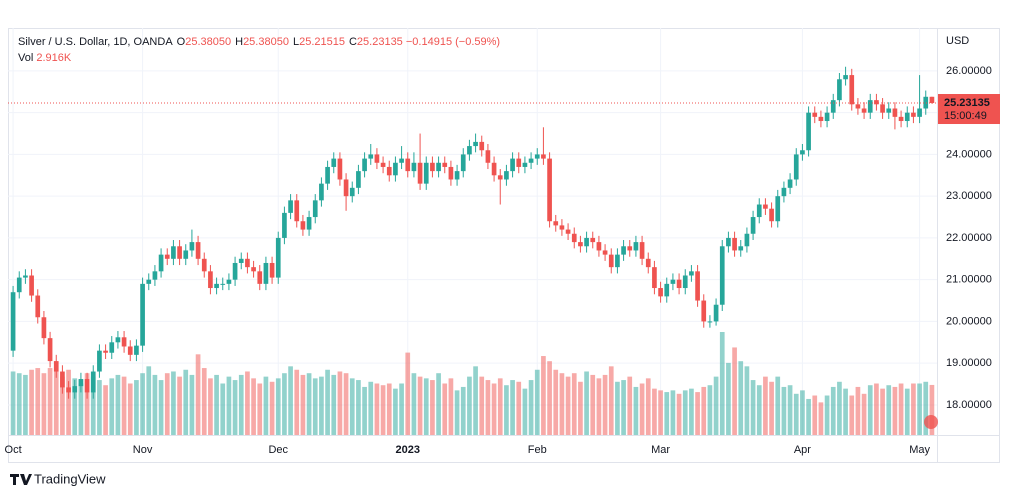 The width and height of the screenshot is (1012, 498). What do you see at coordinates (931, 422) in the screenshot?
I see `flag-icon` at bounding box center [931, 422].